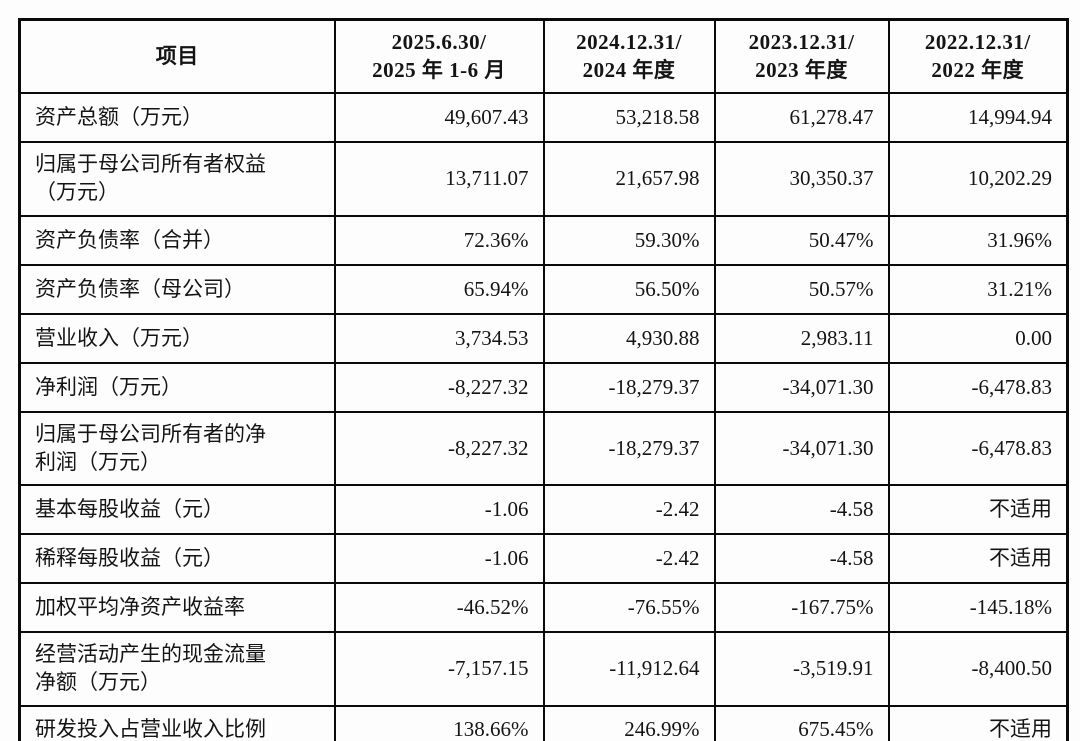 The height and width of the screenshot is (741, 1080). Describe the element at coordinates (439, 179) in the screenshot. I see `value-cell: 13,711.07` at that location.